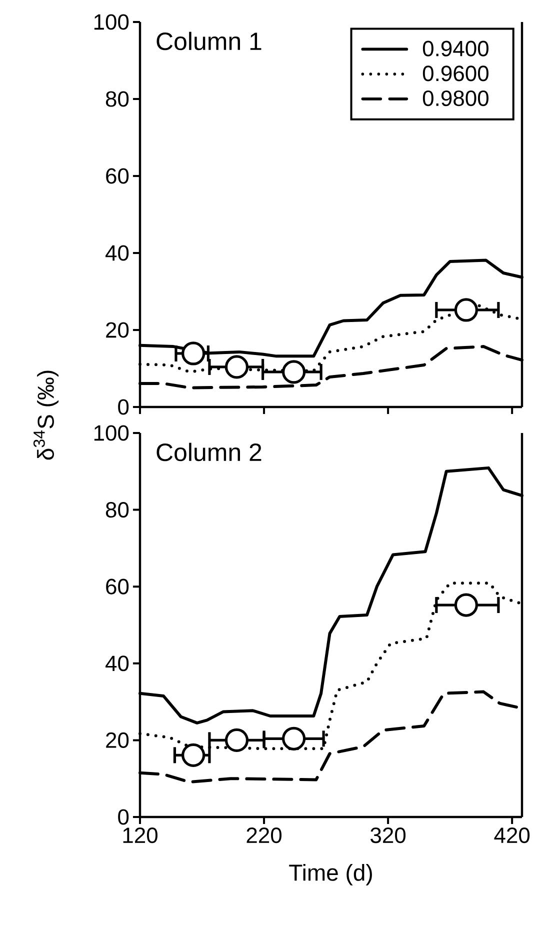  Describe the element at coordinates (209, 452) in the screenshot. I see `chart-title: Column 2` at that location.